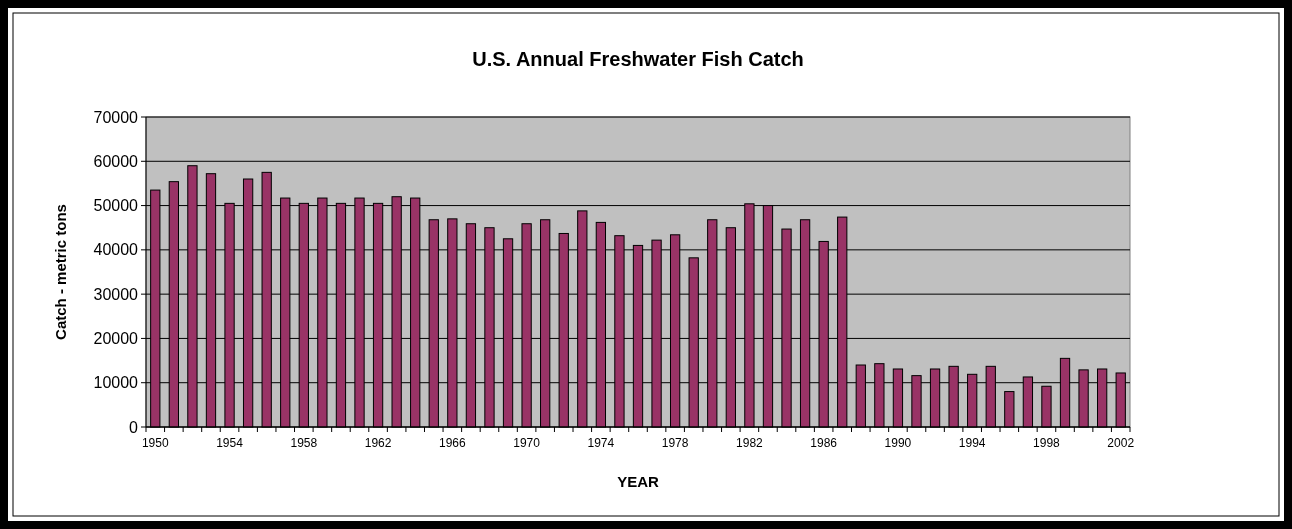 The image size is (1292, 529). What do you see at coordinates (527, 443) in the screenshot?
I see `x-tick-label: 1970` at bounding box center [527, 443].